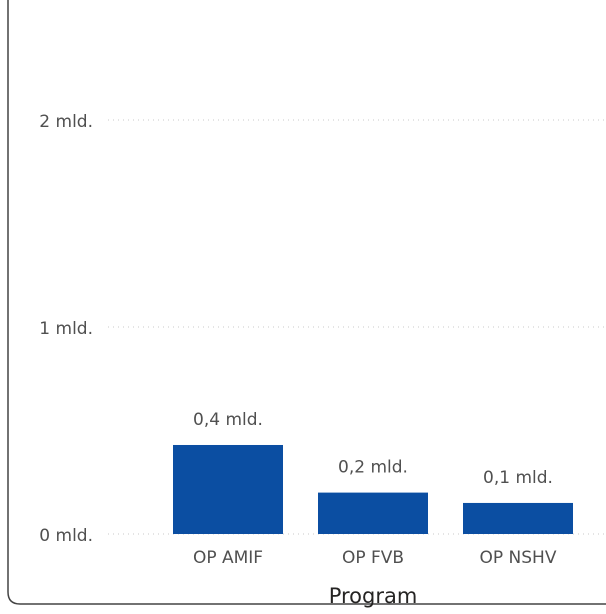 The height and width of the screenshot is (614, 606). I want to click on x-axis: OP AMIF OP FVB OP NSHV, so click(375, 558).